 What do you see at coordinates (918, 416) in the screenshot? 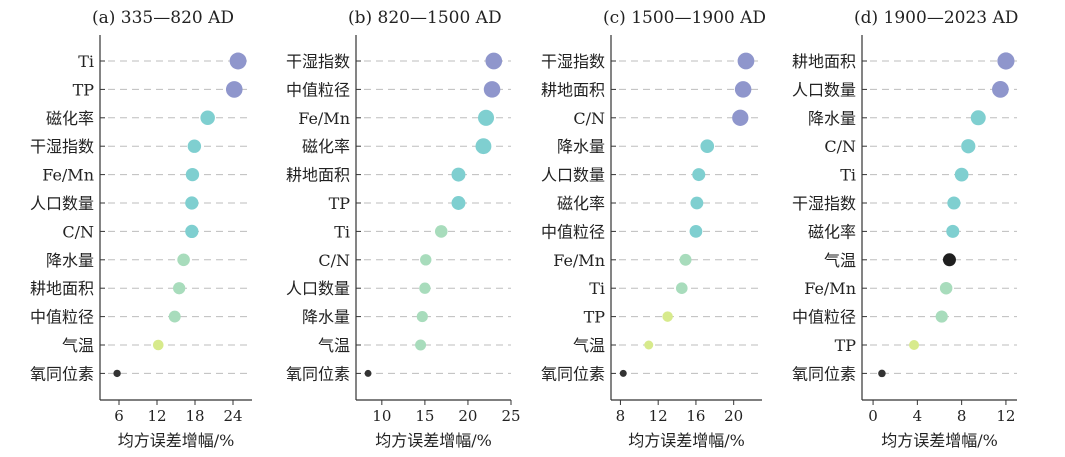
I see `x-tick-label: 4` at bounding box center [918, 416].